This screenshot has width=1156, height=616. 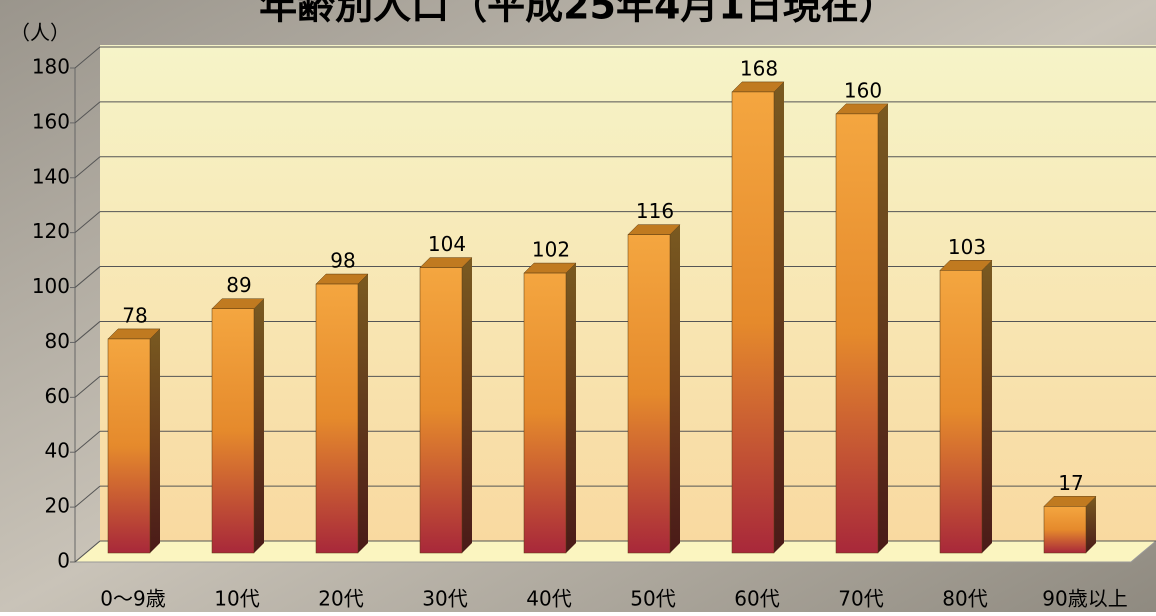 What do you see at coordinates (57, 451) in the screenshot?
I see `y-tick-label: 40` at bounding box center [57, 451].